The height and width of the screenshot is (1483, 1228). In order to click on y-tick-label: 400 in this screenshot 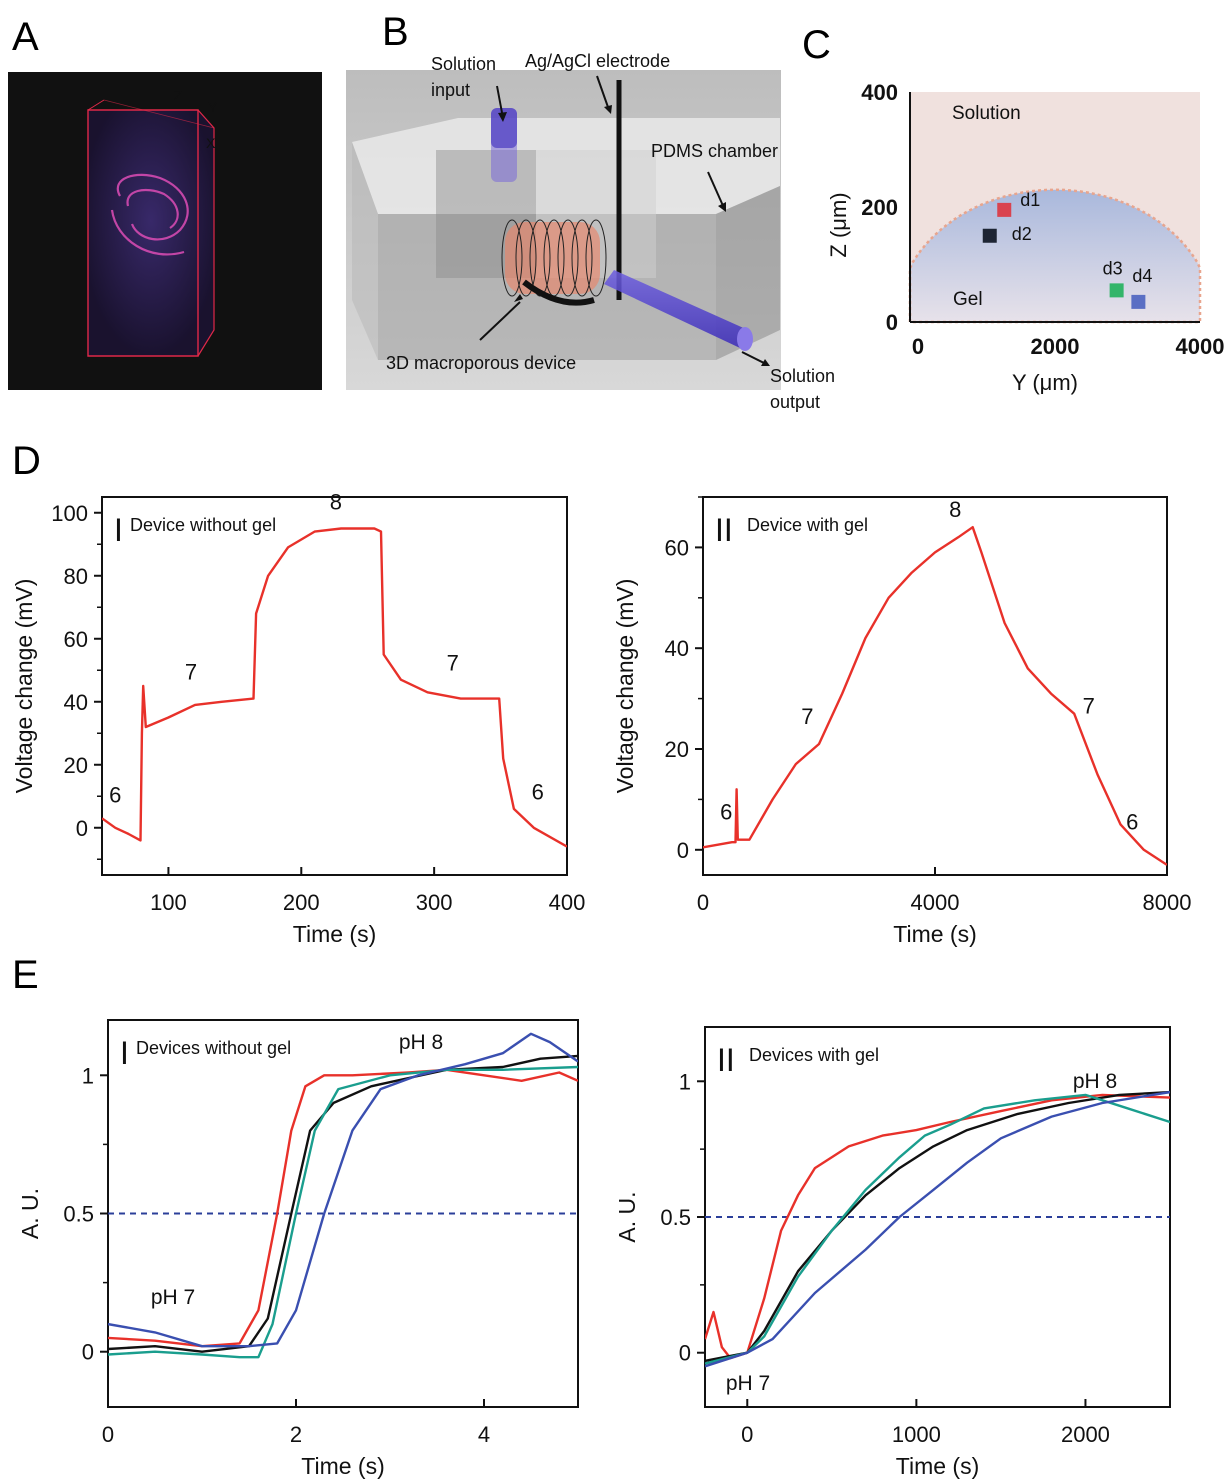, I will do `click(879, 92)`.